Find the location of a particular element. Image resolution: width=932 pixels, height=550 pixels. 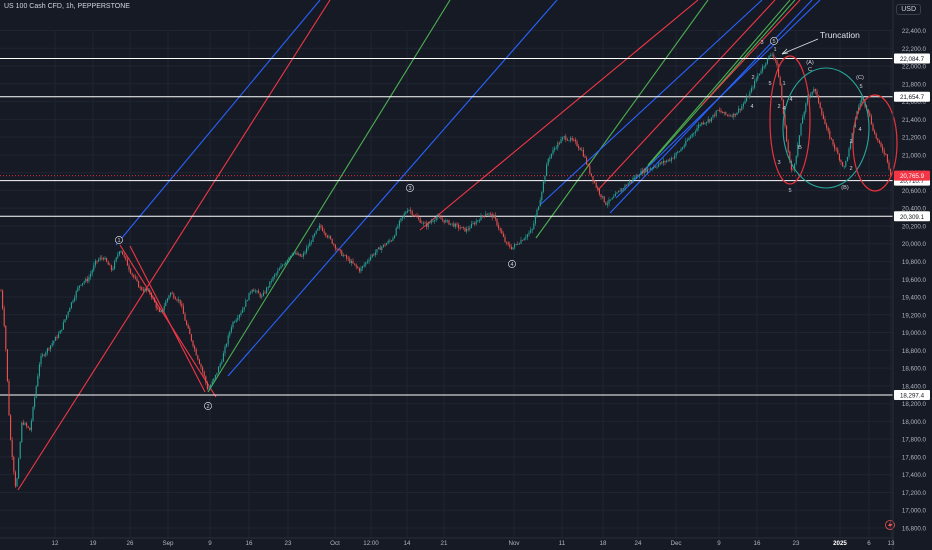

price-tick-label: 19,800.0 is located at coordinates (914, 262).